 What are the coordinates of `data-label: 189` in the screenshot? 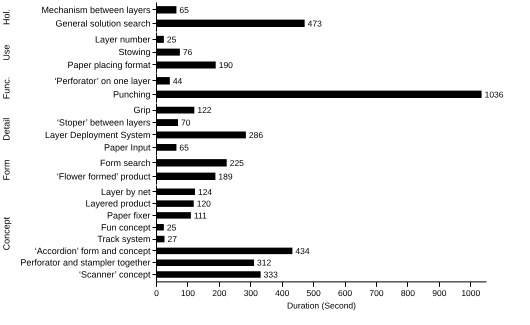 It's located at (225, 176).